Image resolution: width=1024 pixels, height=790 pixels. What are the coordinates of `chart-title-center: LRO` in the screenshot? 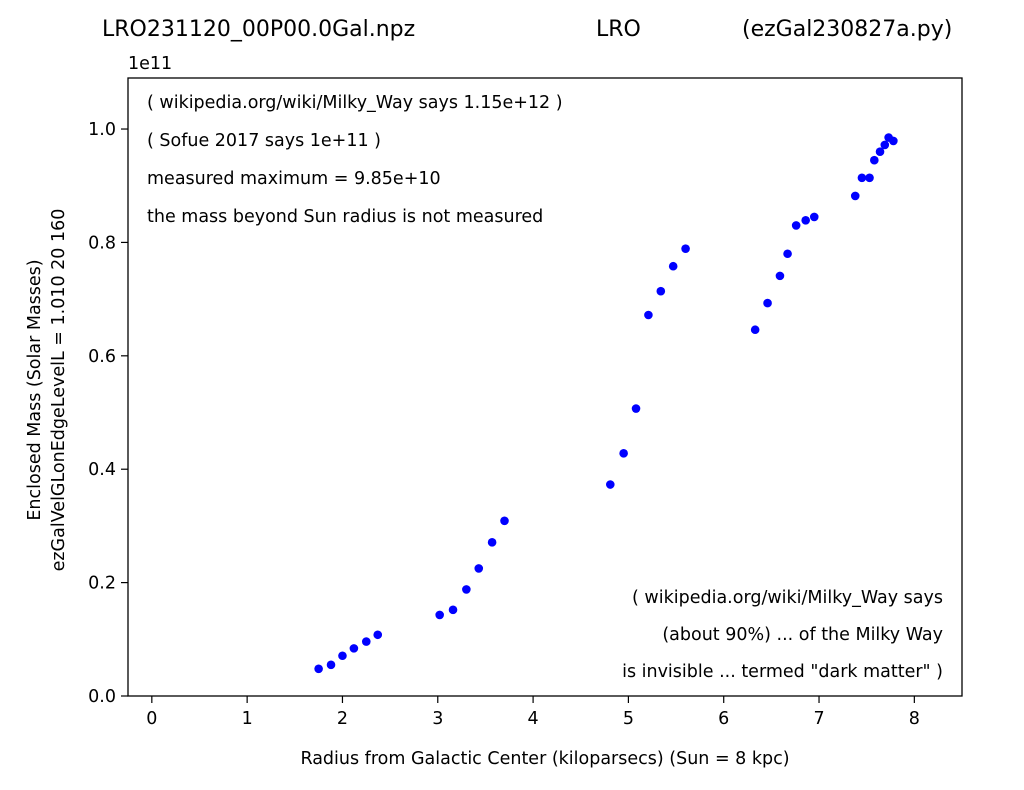 It's located at (618, 29).